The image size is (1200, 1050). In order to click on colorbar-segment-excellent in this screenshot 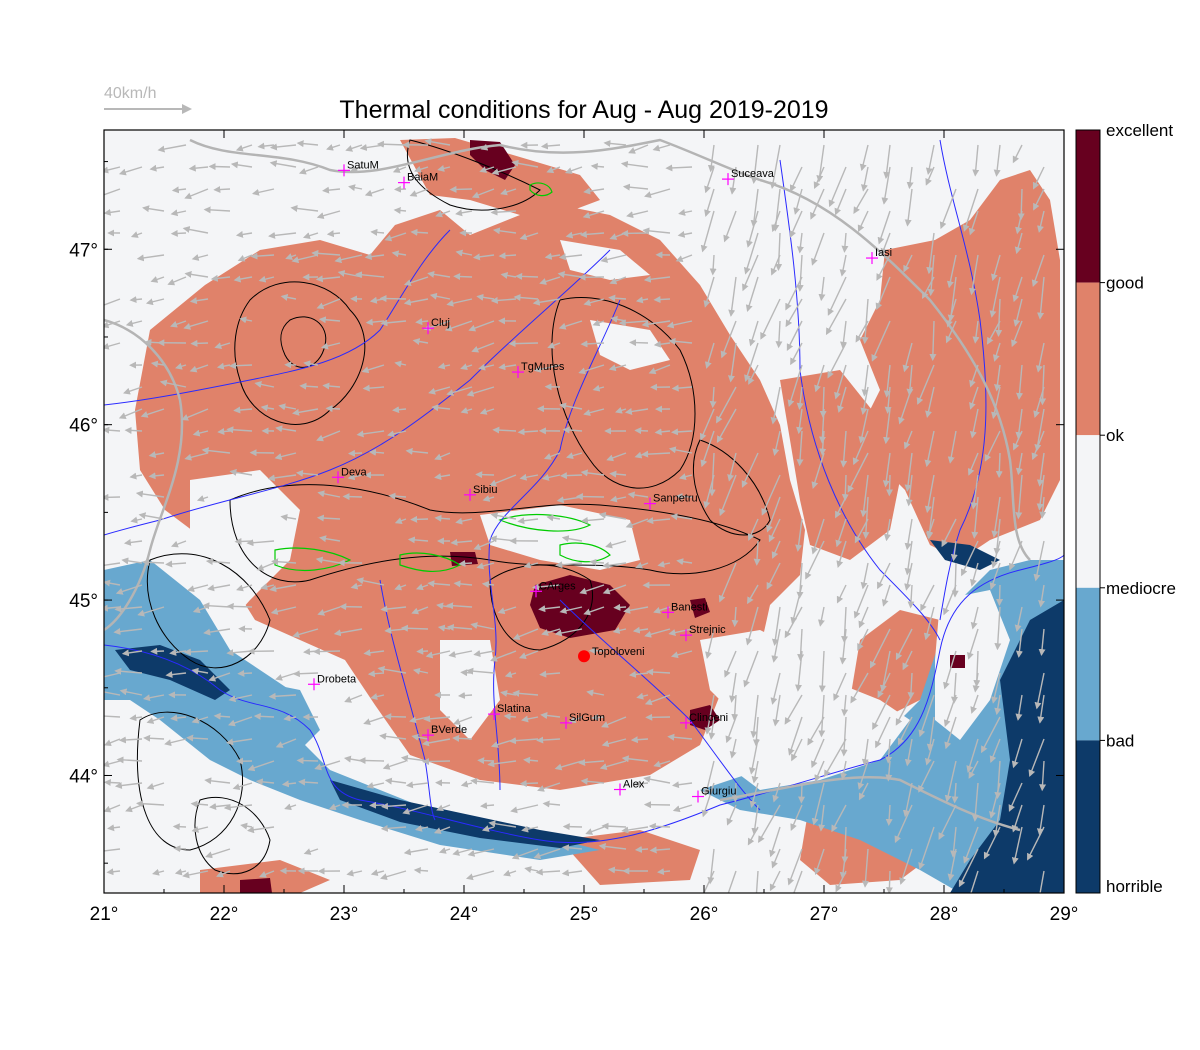, I will do `click(1088, 206)`.